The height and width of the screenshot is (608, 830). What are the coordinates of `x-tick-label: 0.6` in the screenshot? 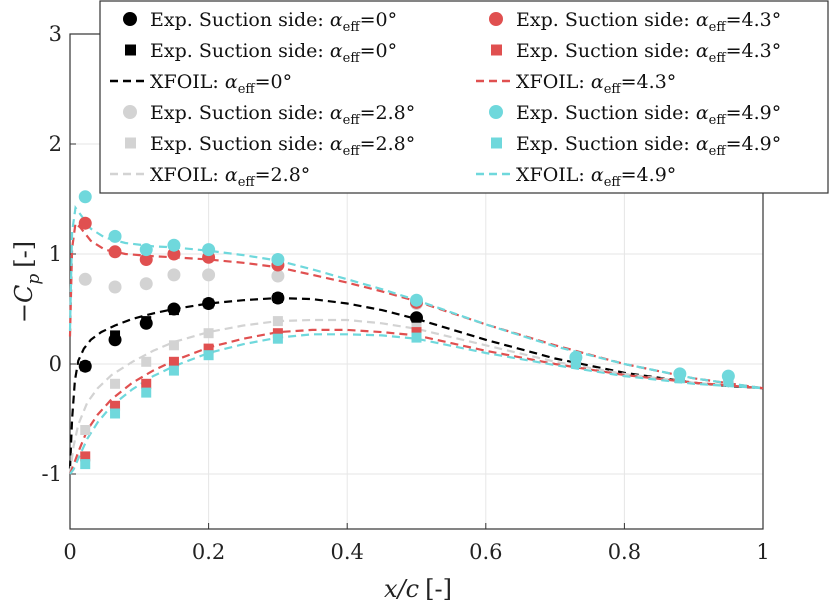 It's located at (485, 552).